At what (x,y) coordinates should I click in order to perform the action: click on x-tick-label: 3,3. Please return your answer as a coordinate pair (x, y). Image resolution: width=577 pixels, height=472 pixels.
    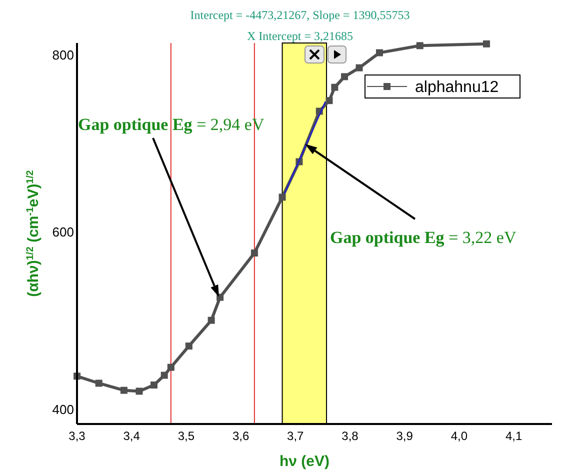
    Looking at the image, I should click on (77, 436).